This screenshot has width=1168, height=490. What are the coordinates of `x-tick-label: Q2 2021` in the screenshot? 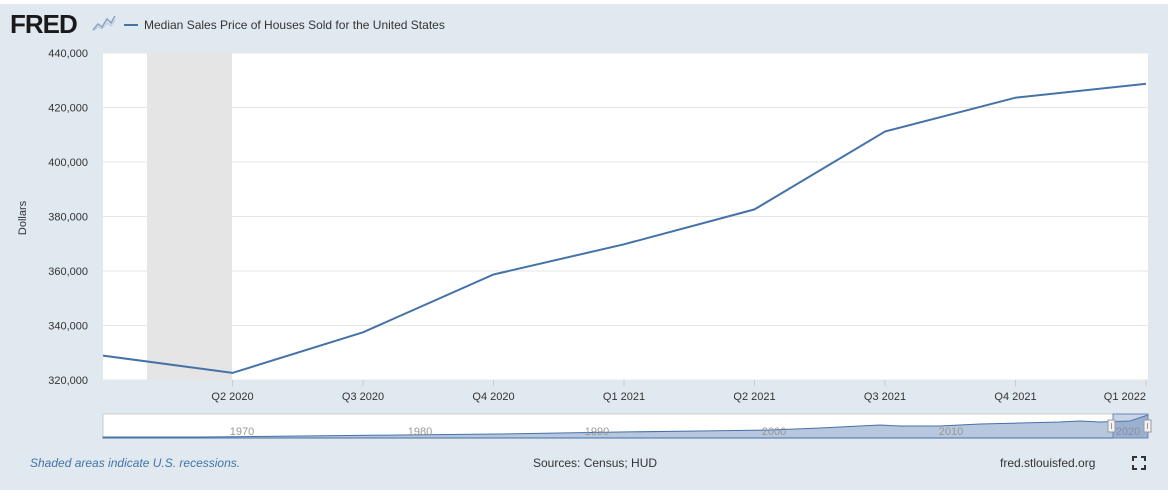 It's located at (754, 397).